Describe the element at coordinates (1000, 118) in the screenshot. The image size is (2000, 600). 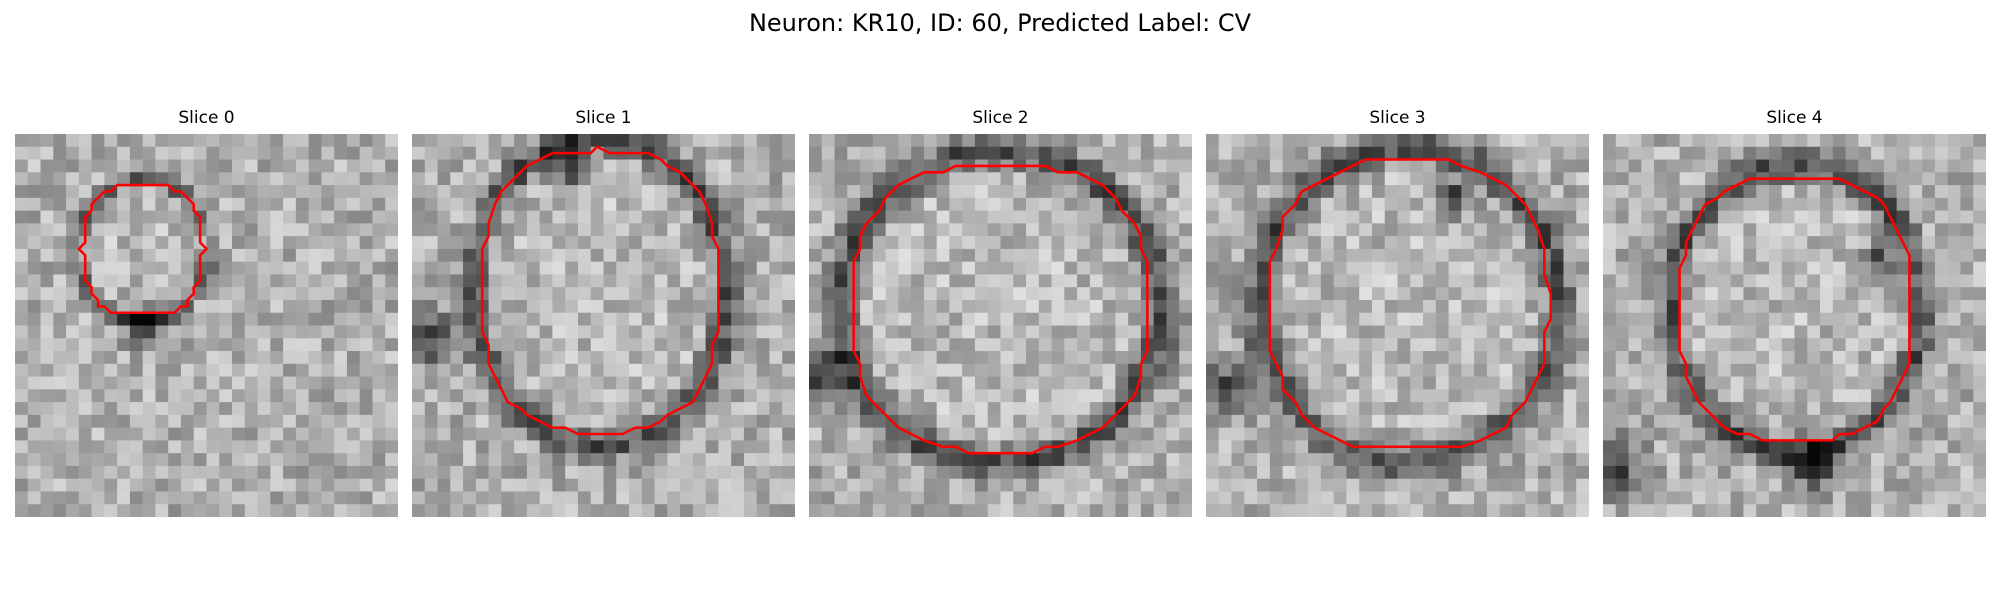
I see `slice-title-2: Slice 2` at that location.